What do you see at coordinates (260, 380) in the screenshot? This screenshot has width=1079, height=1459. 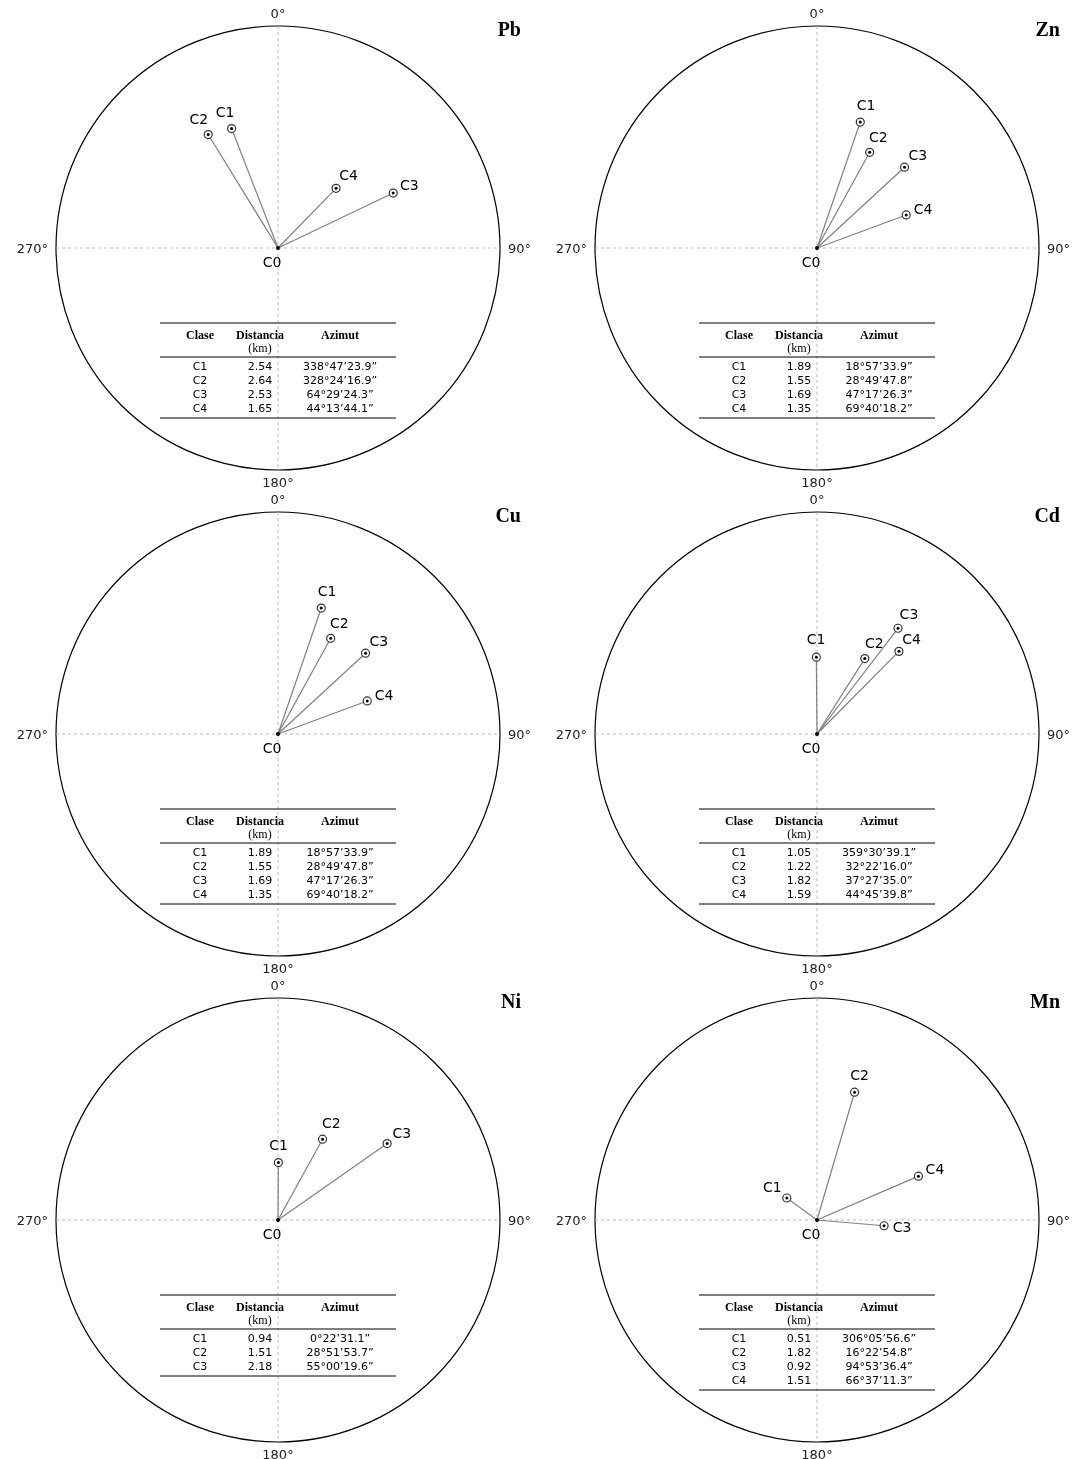 I see `data-label: 2.64` at bounding box center [260, 380].